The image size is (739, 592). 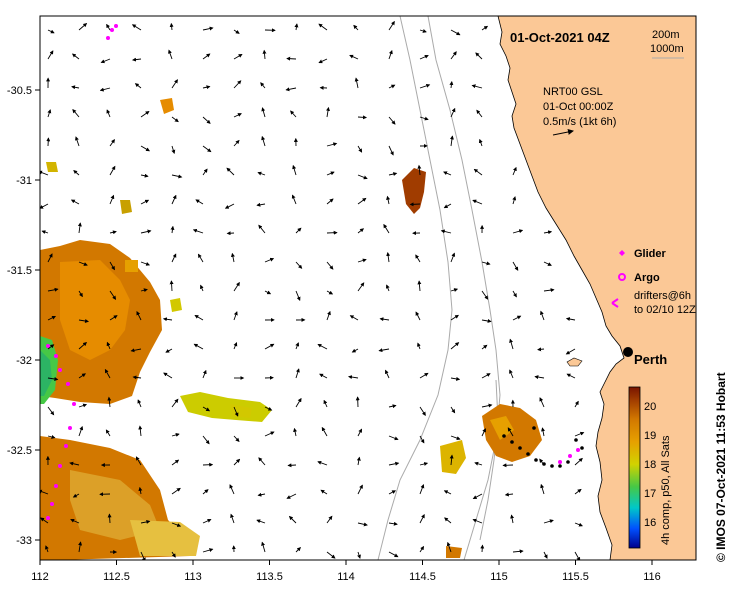 What do you see at coordinates (499, 577) in the screenshot?
I see `x-tick-label: 115` at bounding box center [499, 577].